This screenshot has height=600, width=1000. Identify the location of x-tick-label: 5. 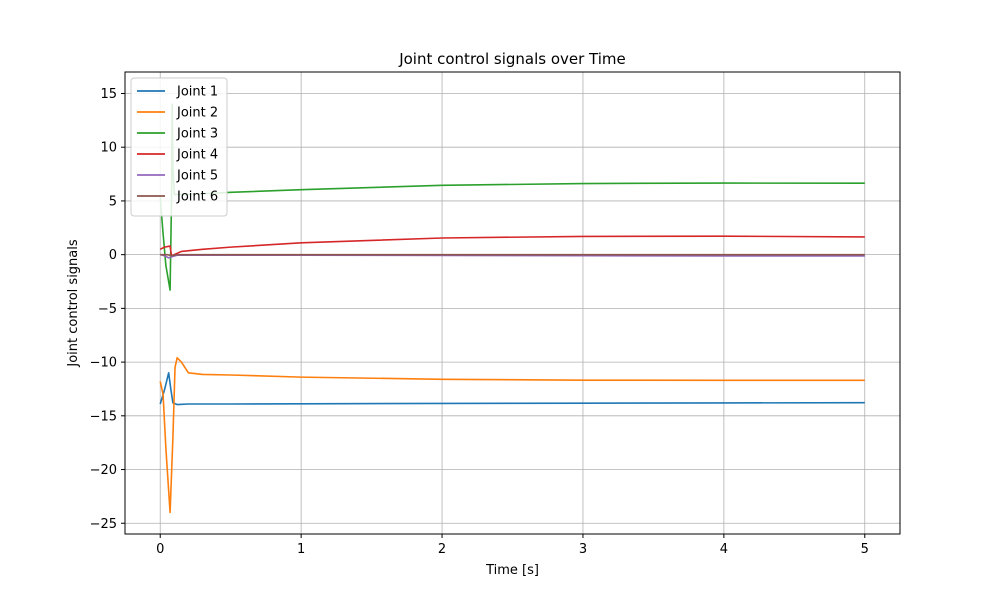
(865, 549).